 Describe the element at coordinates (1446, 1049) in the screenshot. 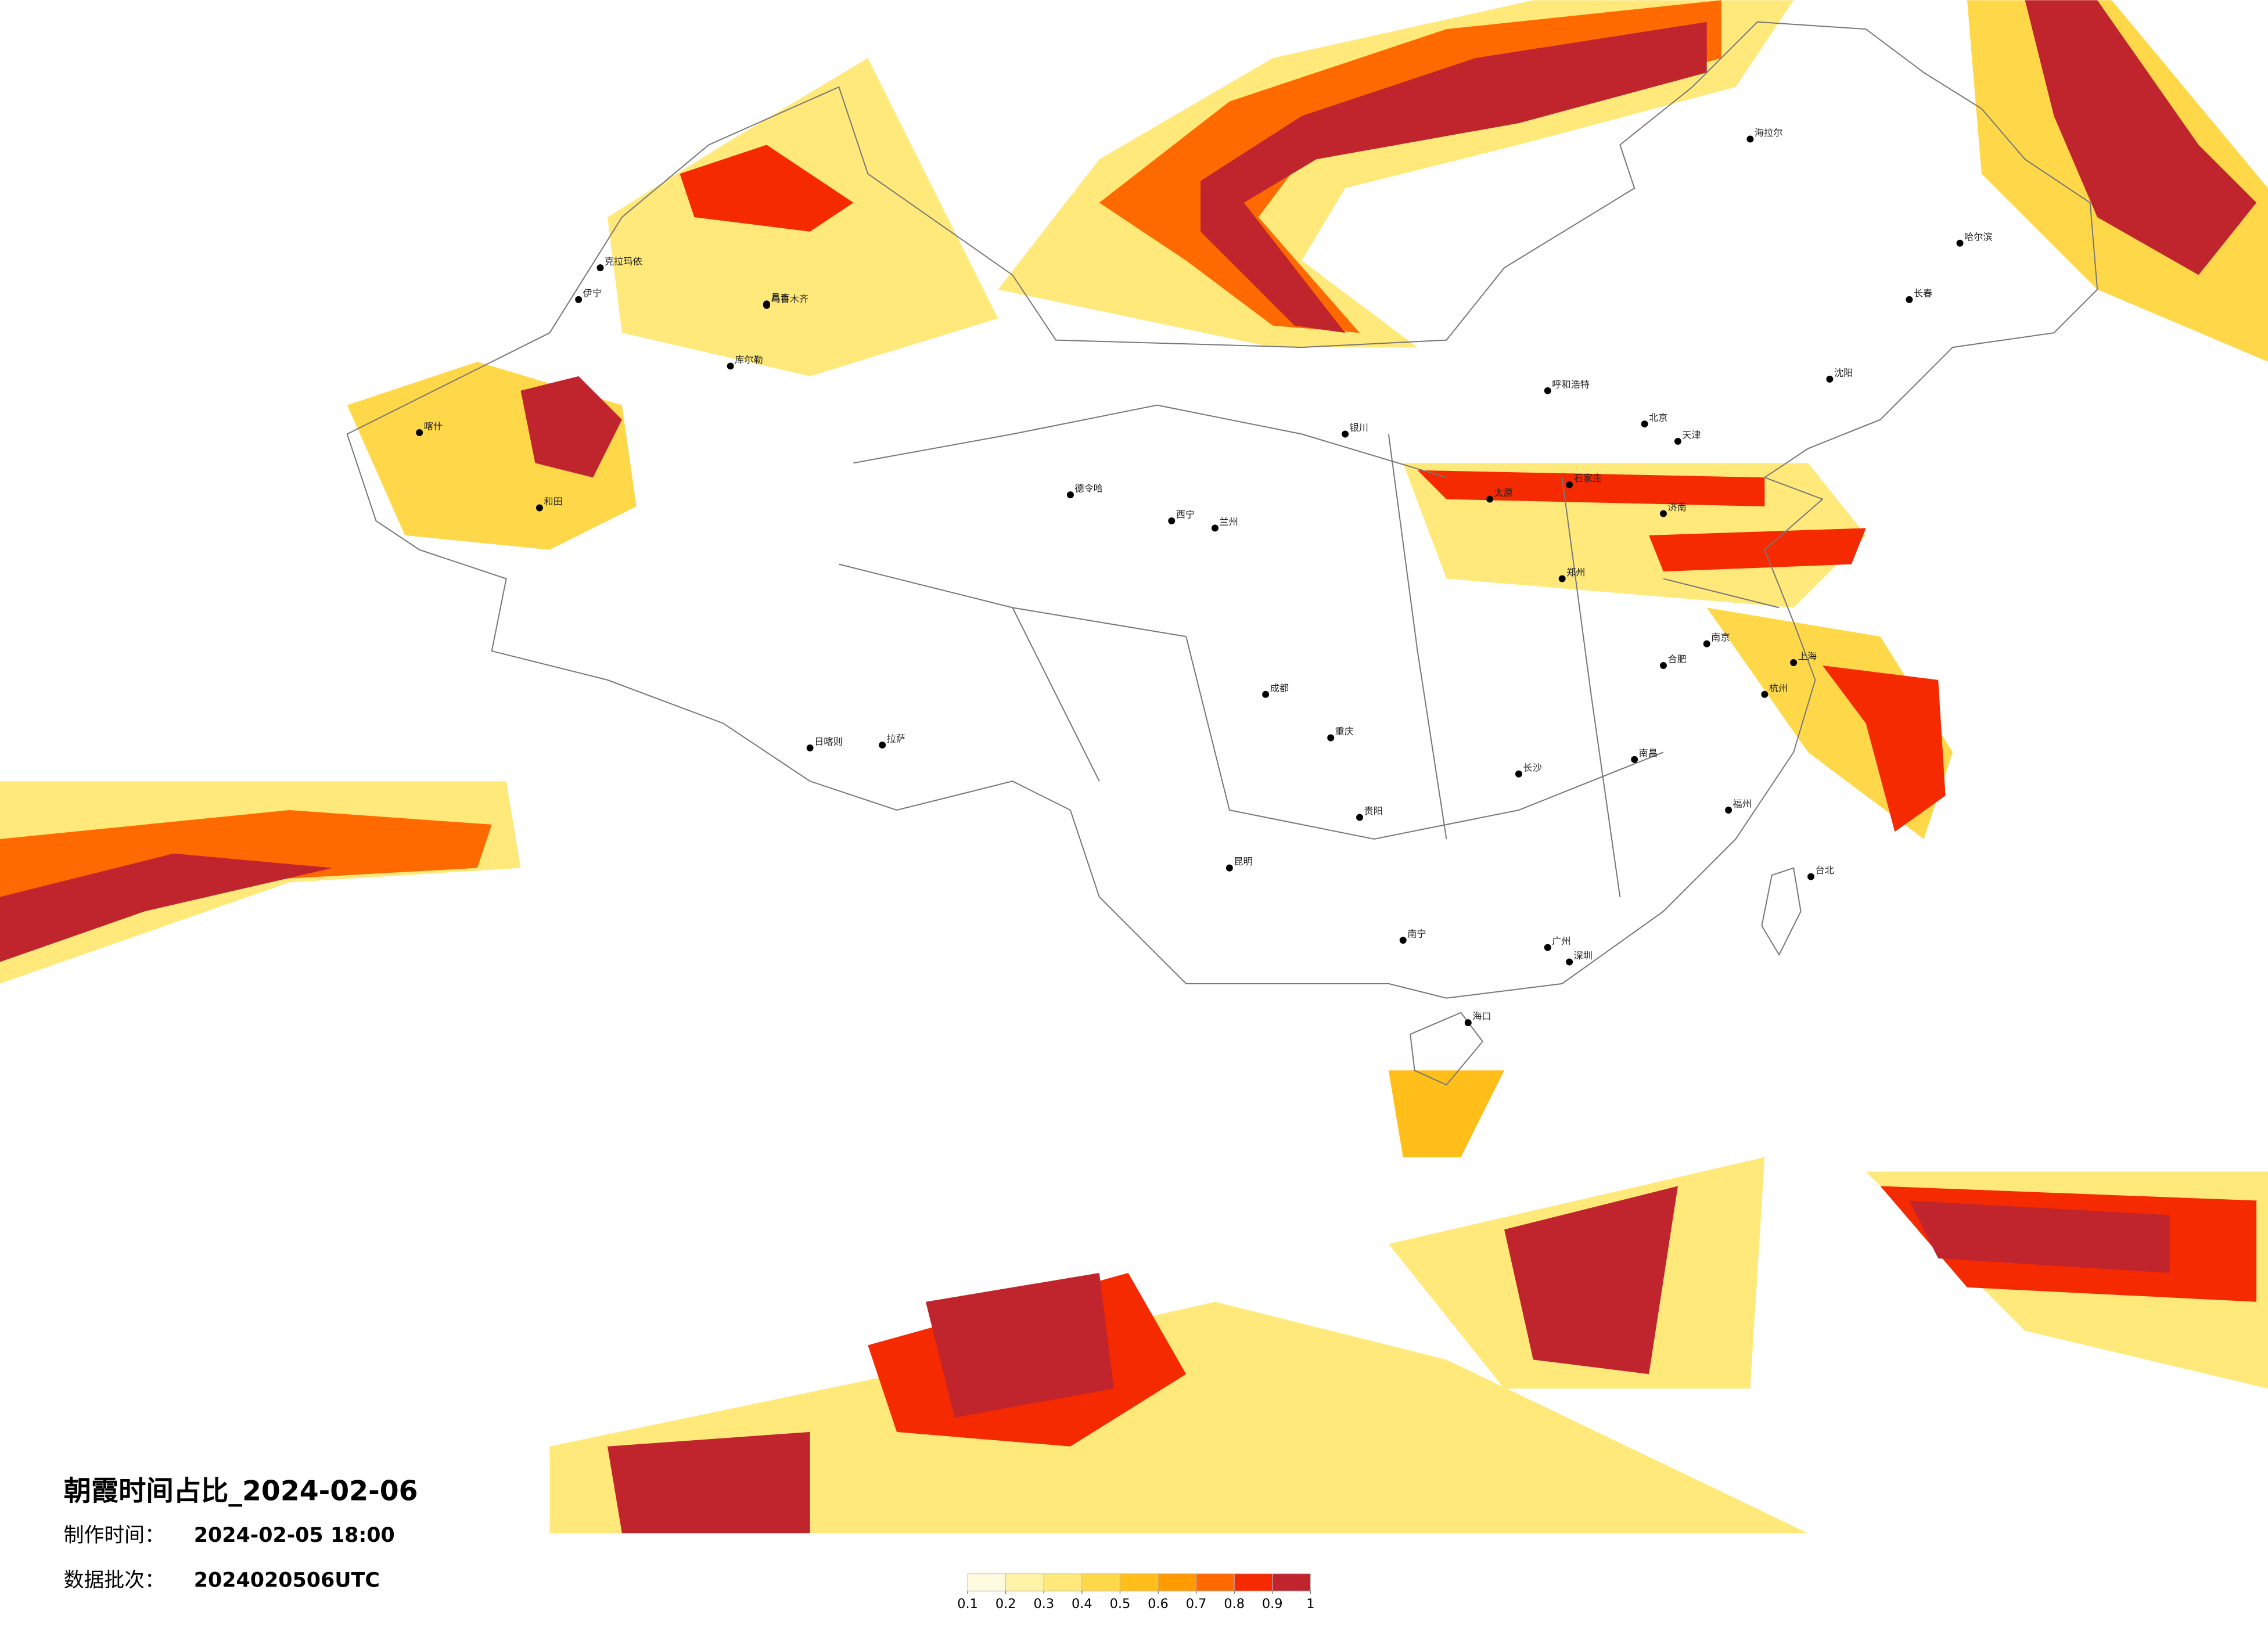

I see `hainan` at that location.